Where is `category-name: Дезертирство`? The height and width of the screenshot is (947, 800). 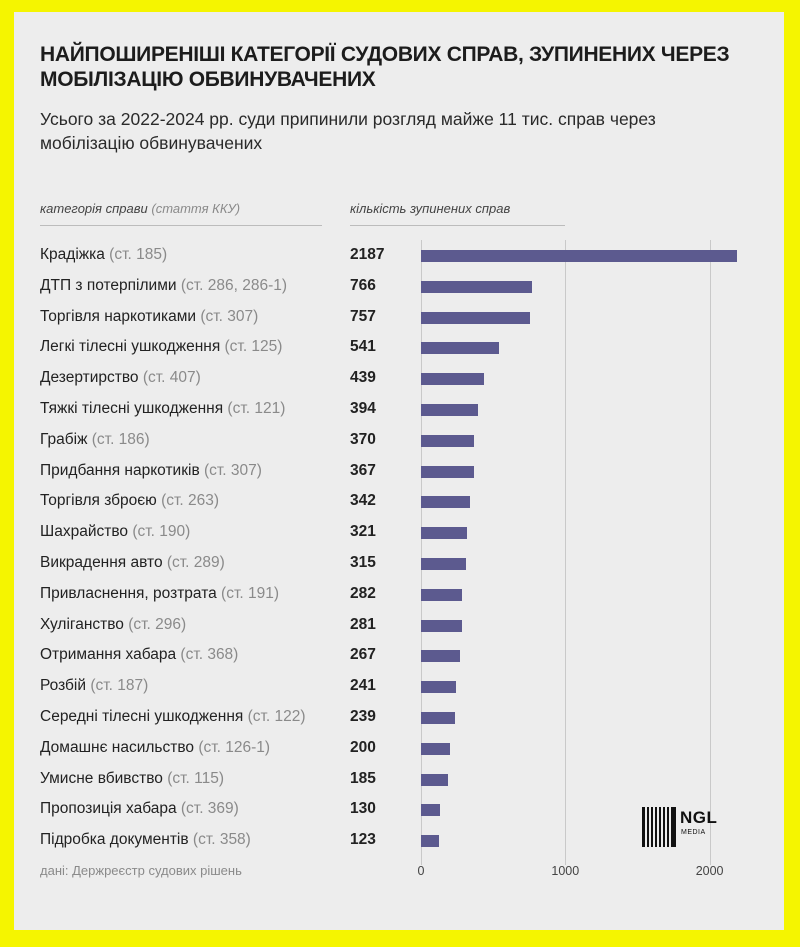
category-name: Дезертирство is located at coordinates (89, 378).